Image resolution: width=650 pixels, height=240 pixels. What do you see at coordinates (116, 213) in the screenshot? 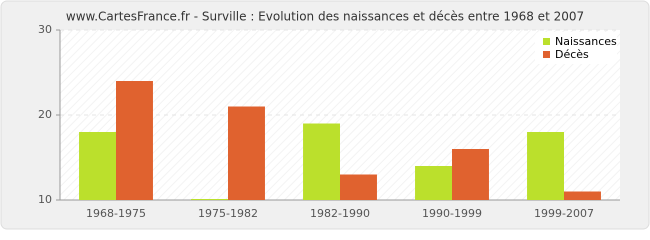
I see `x-tick-label: 1968-1975` at bounding box center [116, 213].